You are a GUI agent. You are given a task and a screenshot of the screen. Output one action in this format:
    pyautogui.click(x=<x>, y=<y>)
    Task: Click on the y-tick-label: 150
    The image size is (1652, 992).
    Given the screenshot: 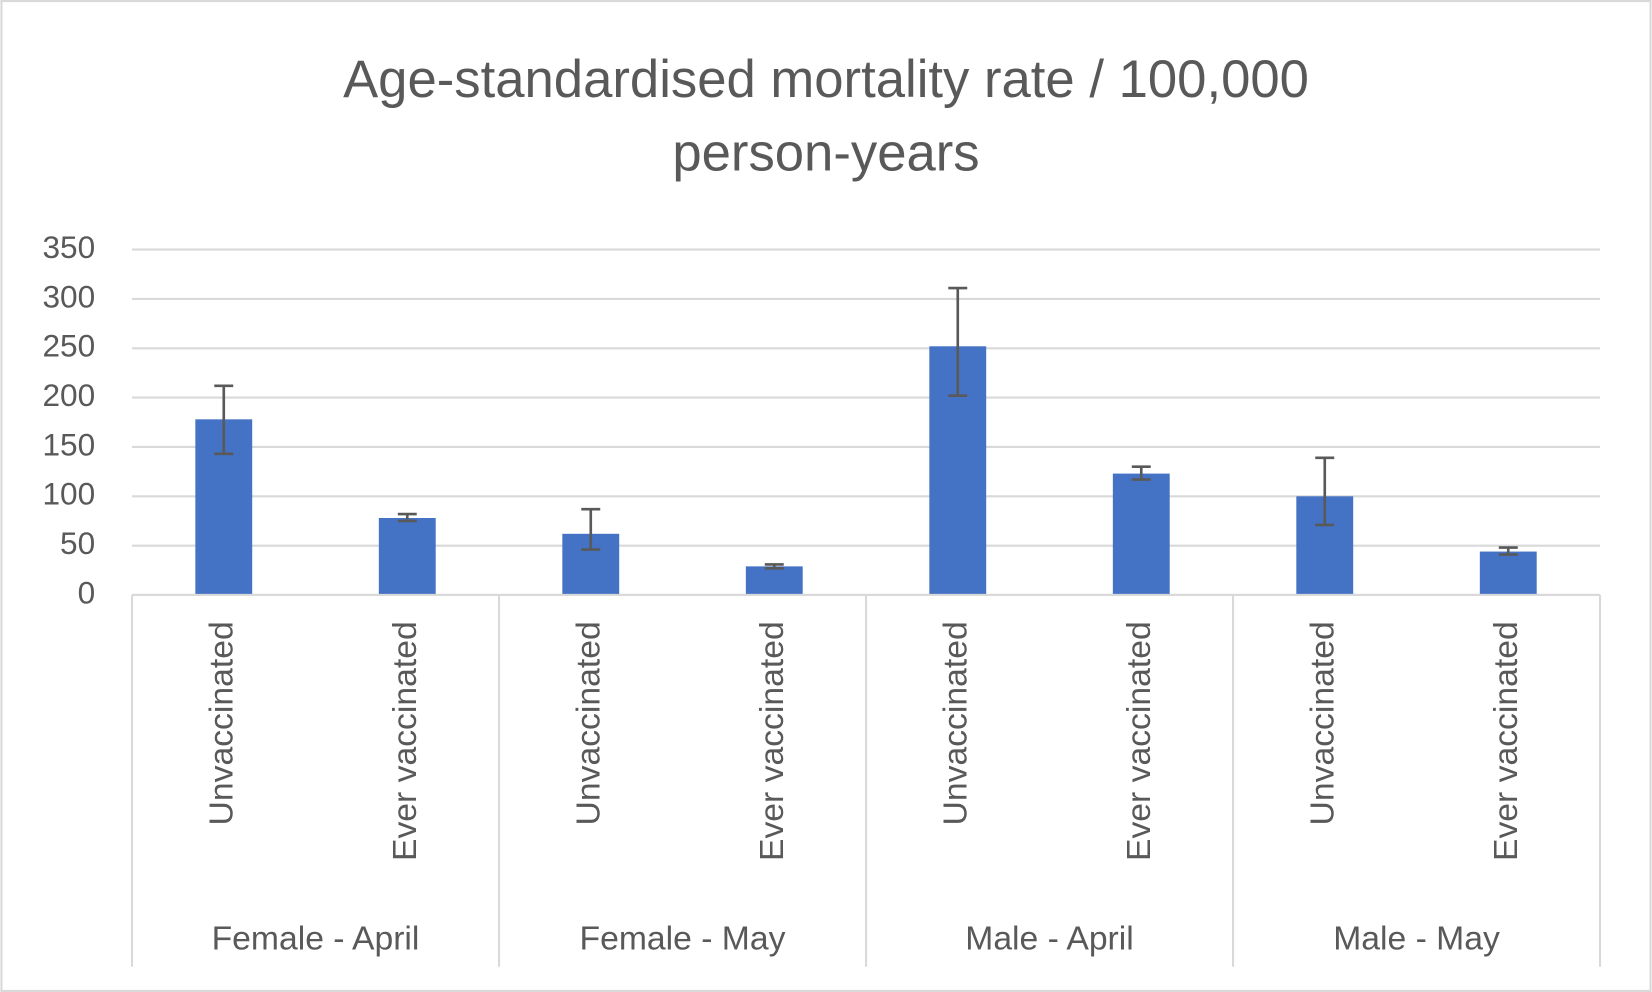 What is the action you would take?
    pyautogui.click(x=68, y=444)
    